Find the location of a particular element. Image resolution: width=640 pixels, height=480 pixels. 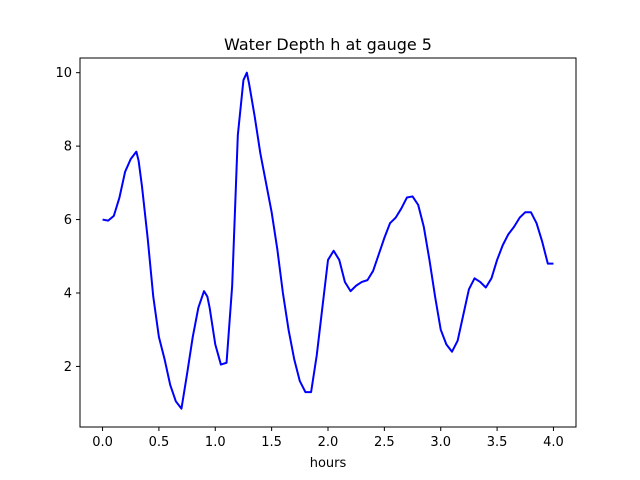

x-tick-label: 2.0 is located at coordinates (328, 442).